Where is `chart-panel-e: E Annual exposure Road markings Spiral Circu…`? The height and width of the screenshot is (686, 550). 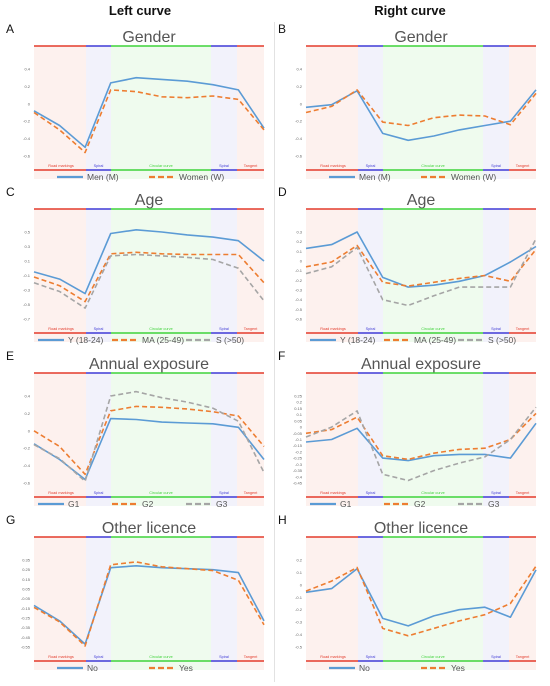
chart-panel-e: E Annual exposure Road markings Spiral Circu… is located at coordinates (139, 429).